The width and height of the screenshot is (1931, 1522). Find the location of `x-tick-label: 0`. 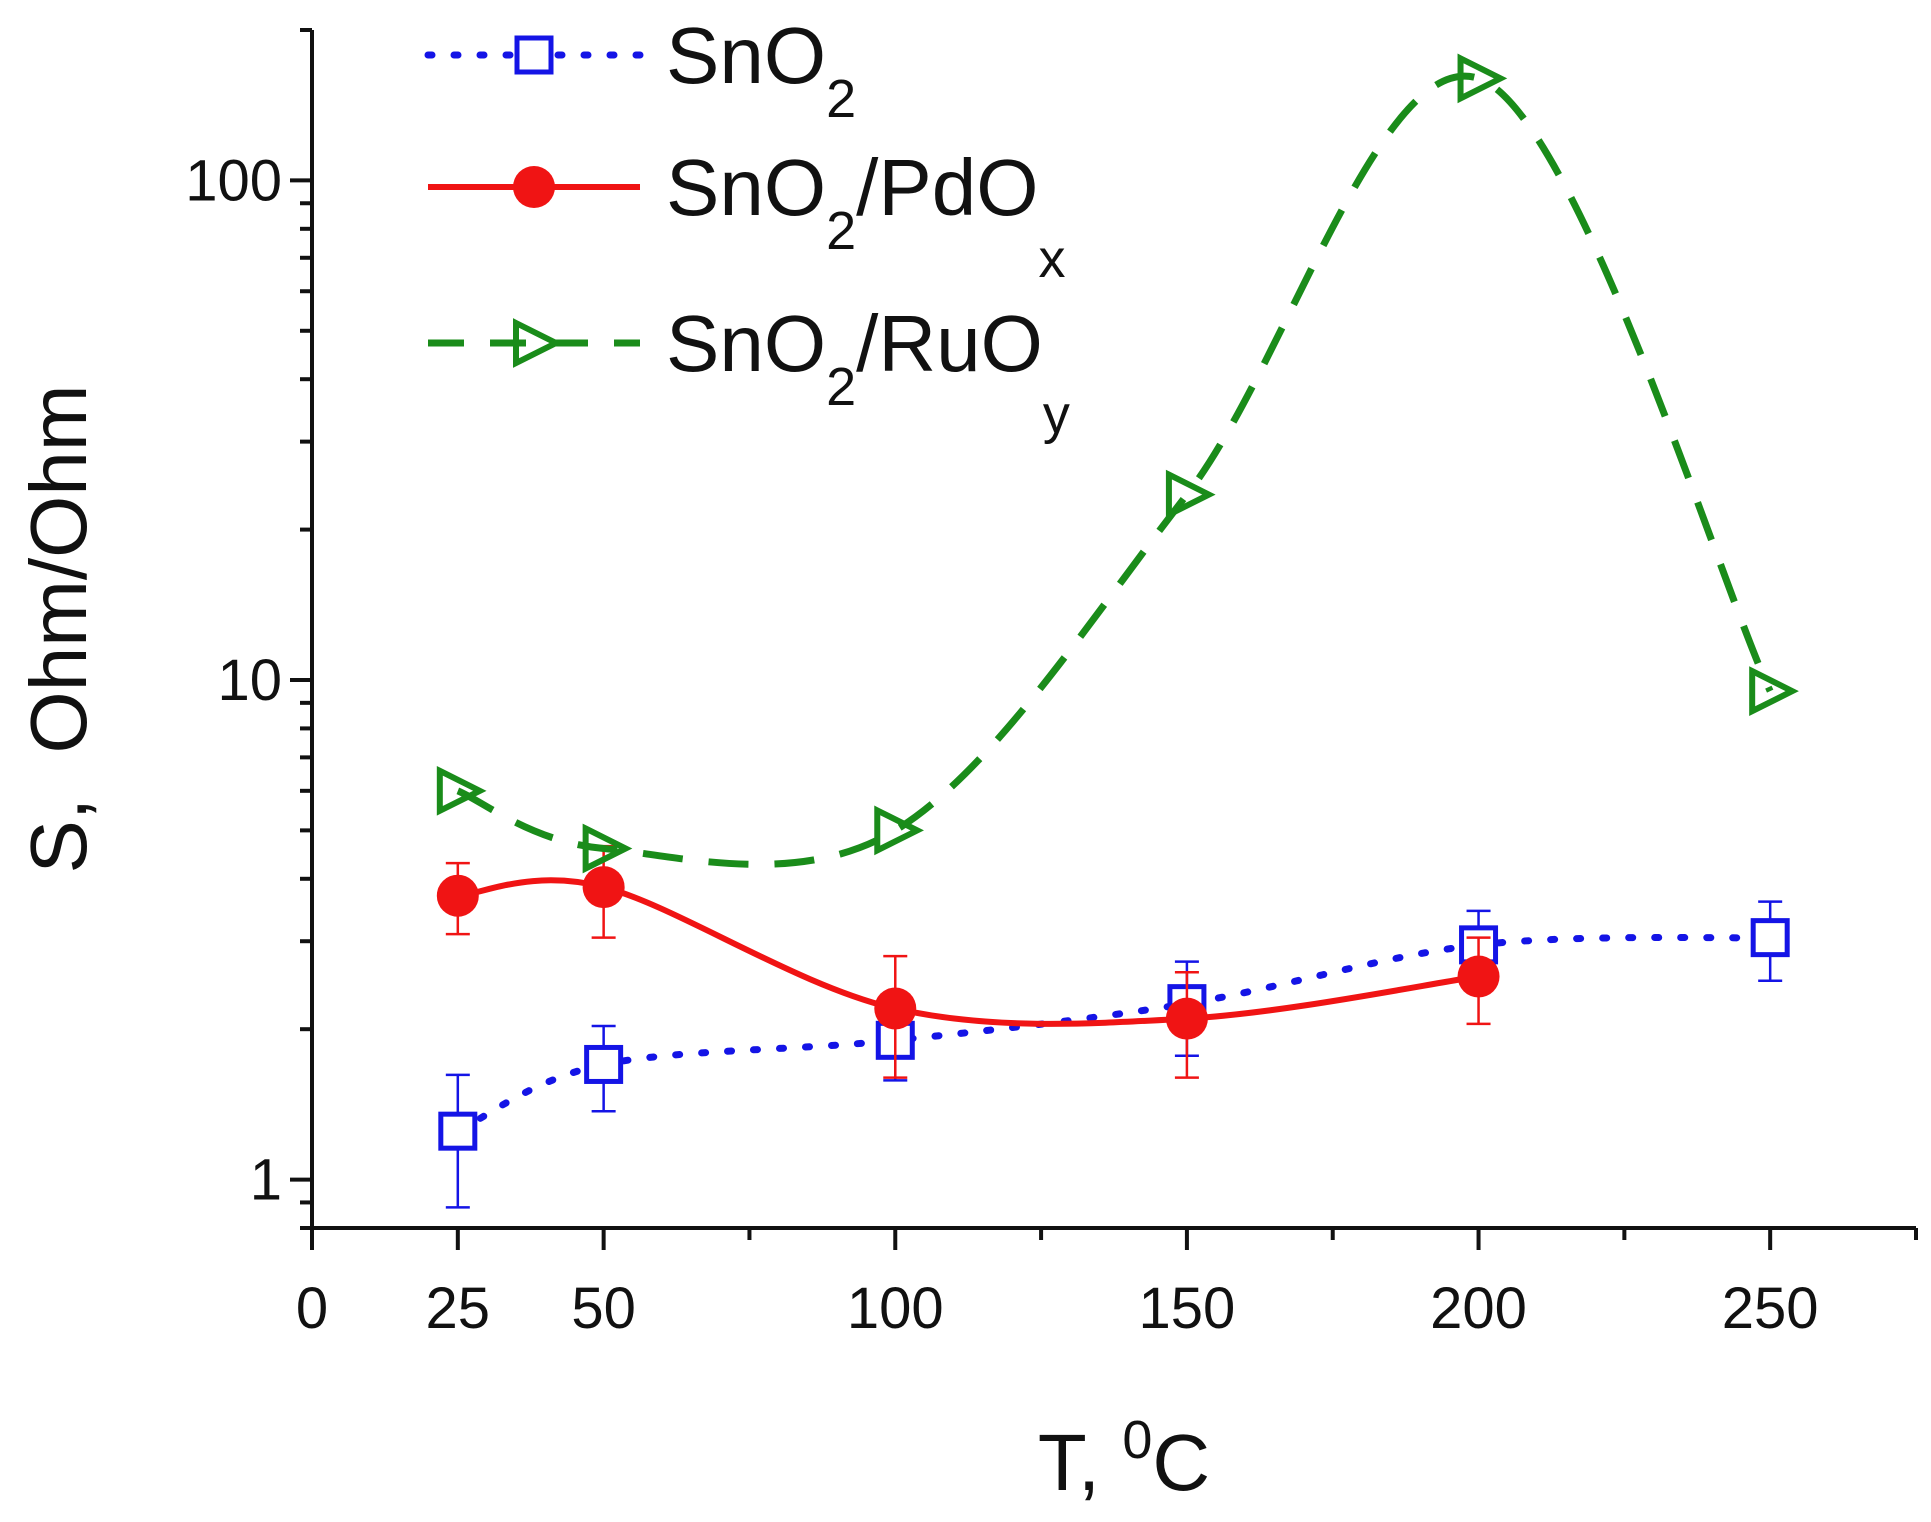

x-tick-label: 0 is located at coordinates (312, 1308).